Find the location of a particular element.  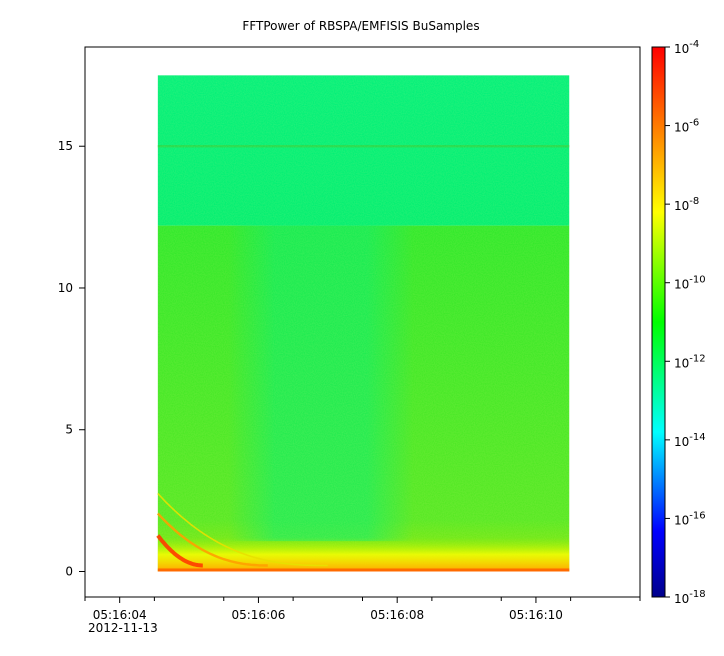

x-tick-label: 05:16:10 is located at coordinates (536, 615).